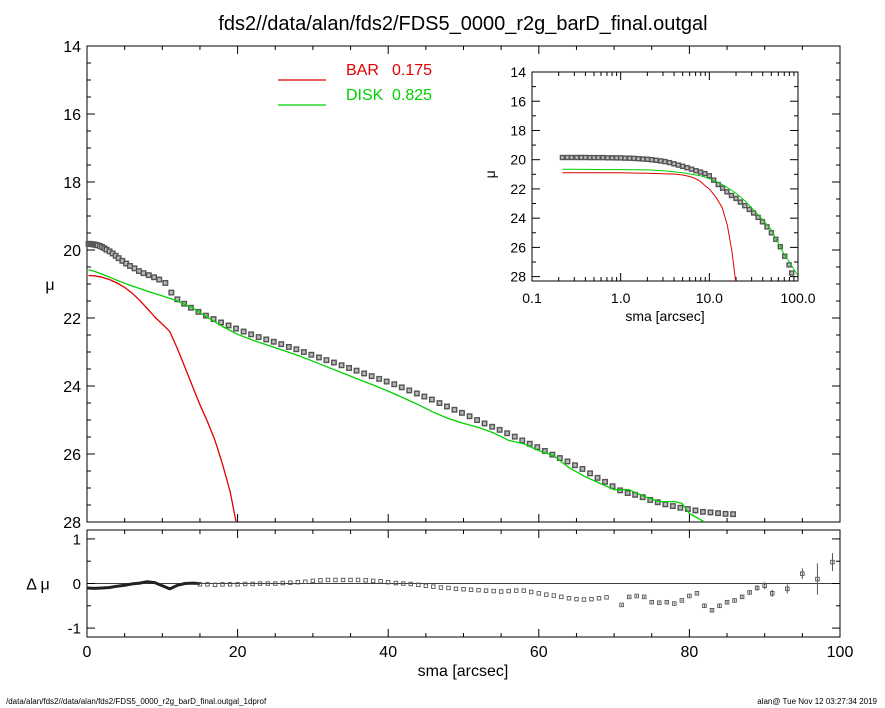 The image size is (885, 708). I want to click on bar-model-line, so click(162, 398).